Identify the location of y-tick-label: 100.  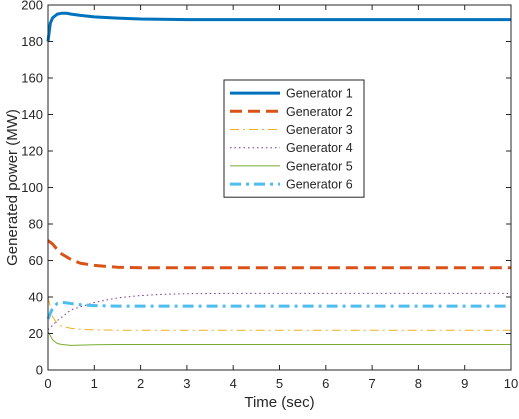
(32, 187).